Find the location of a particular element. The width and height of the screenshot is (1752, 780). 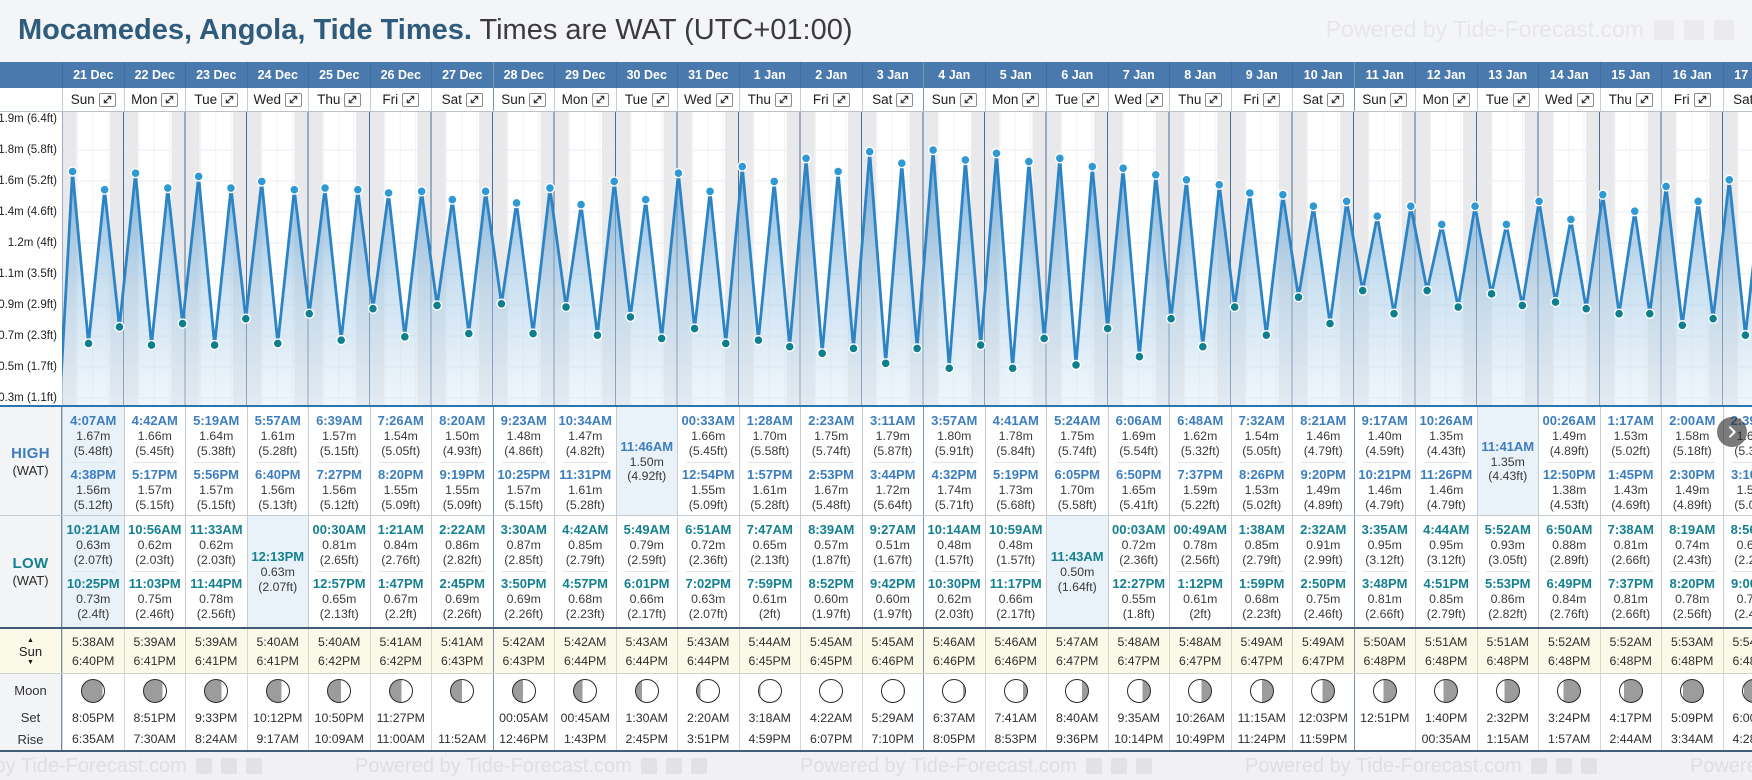

tide-time: 1:12PM is located at coordinates (1200, 583).